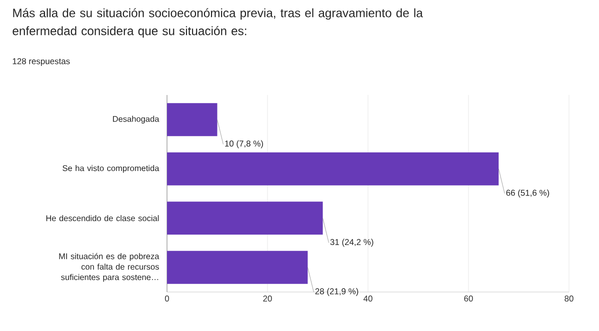  What do you see at coordinates (367, 299) in the screenshot?
I see `x-tick-label: 40` at bounding box center [367, 299].